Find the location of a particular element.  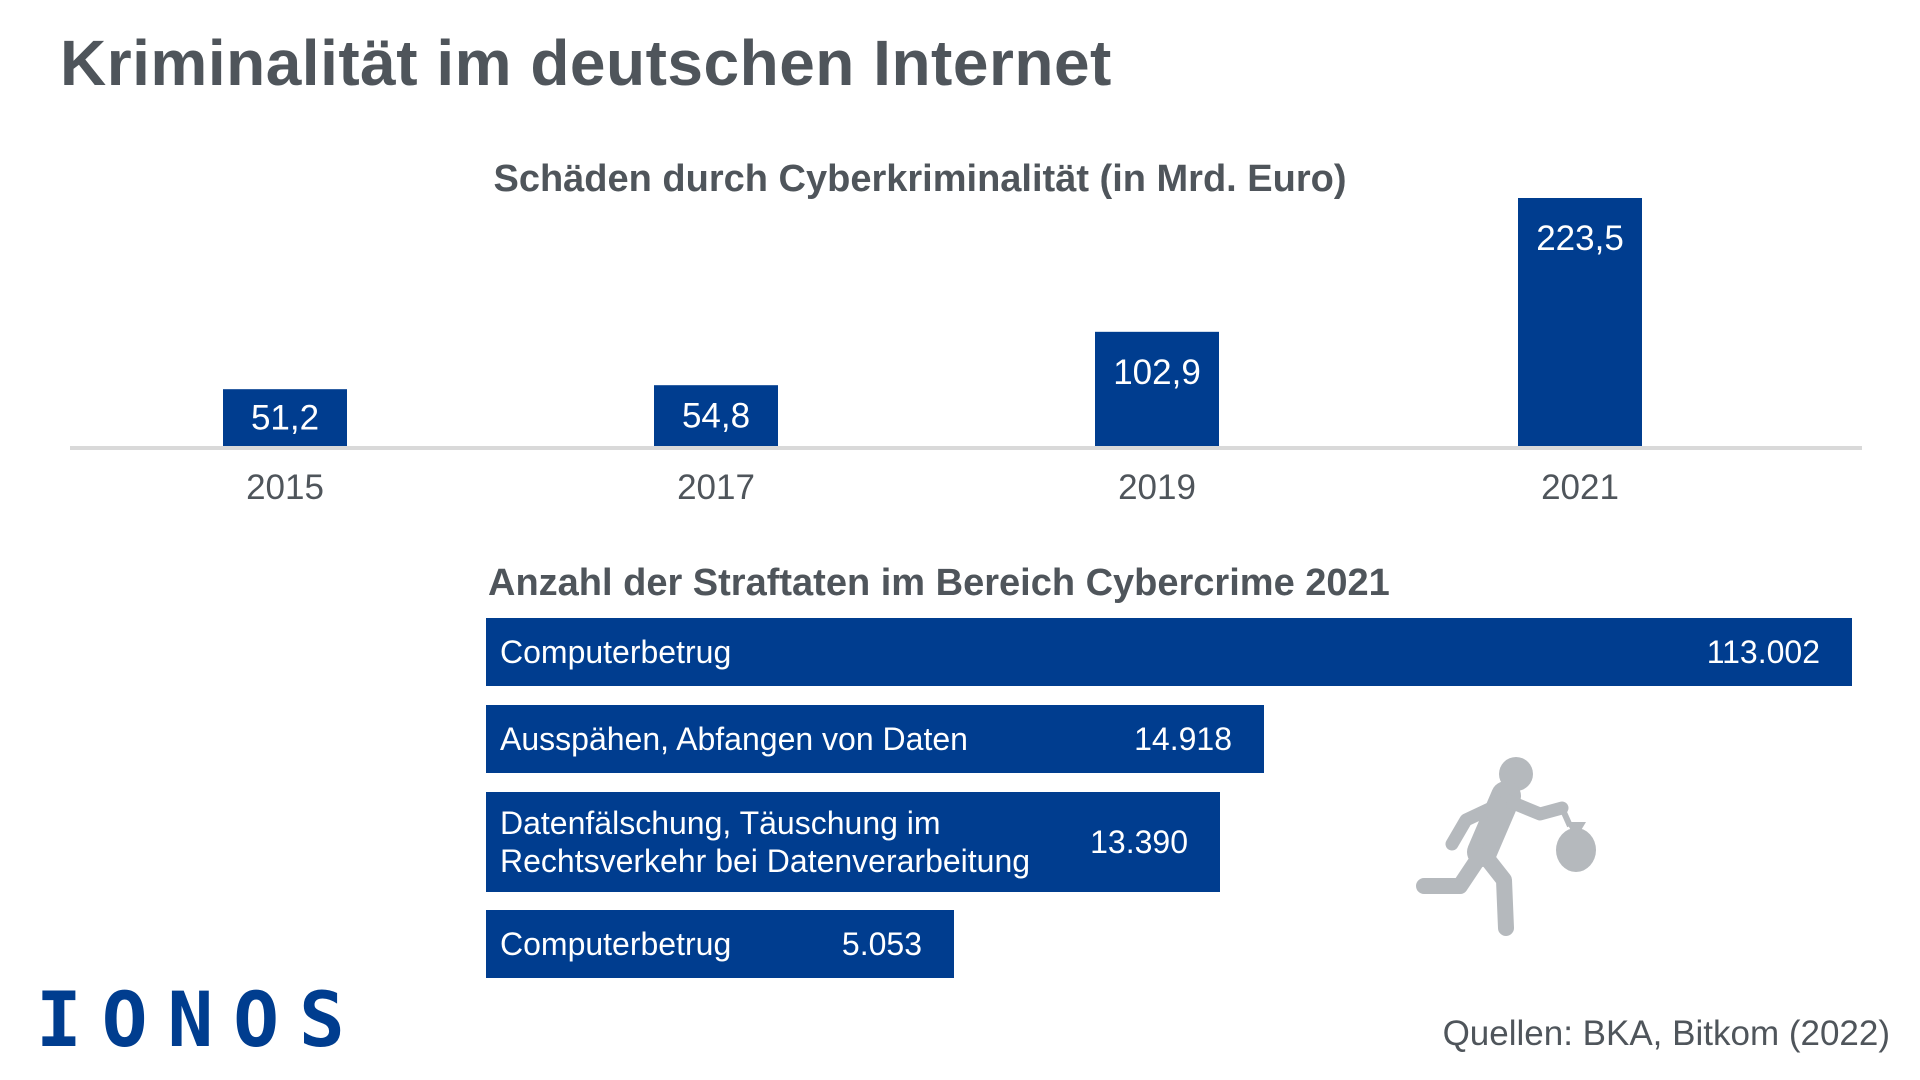

offense-bar-label-line: Datenfälschung, Täuschung im is located at coordinates (720, 823).